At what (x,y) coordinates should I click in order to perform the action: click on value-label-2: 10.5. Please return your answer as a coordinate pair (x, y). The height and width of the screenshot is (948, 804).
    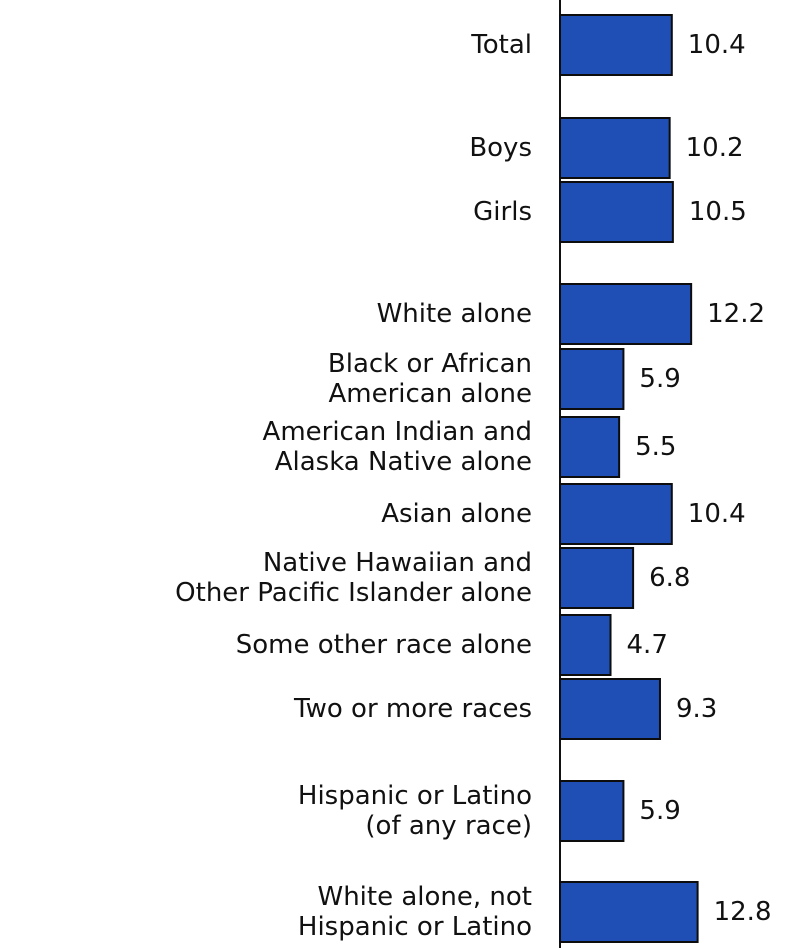
    Looking at the image, I should click on (718, 212).